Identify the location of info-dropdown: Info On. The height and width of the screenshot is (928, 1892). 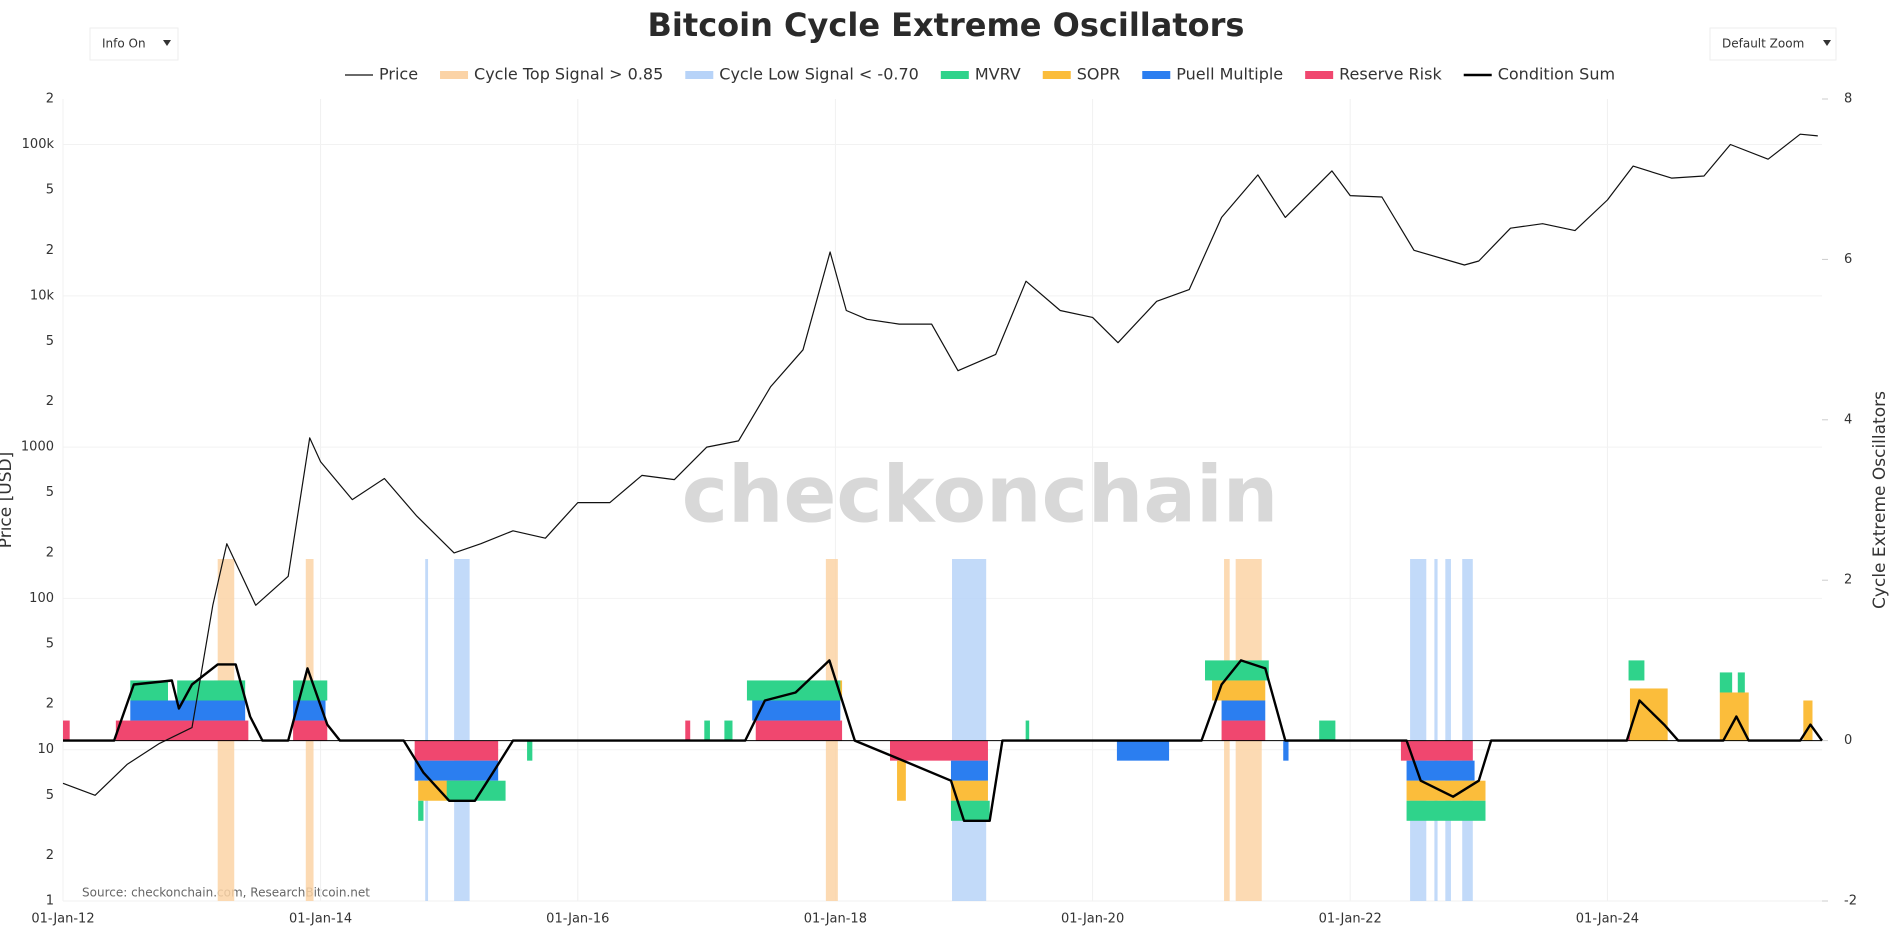
(134, 44).